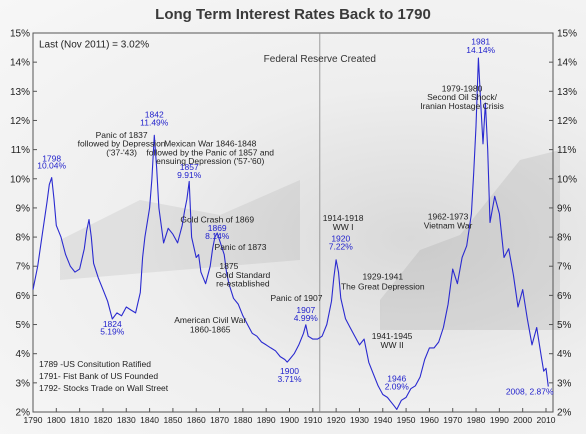 This screenshot has width=586, height=434. I want to click on event-annotation: Second Oil Shock/, so click(462, 97).